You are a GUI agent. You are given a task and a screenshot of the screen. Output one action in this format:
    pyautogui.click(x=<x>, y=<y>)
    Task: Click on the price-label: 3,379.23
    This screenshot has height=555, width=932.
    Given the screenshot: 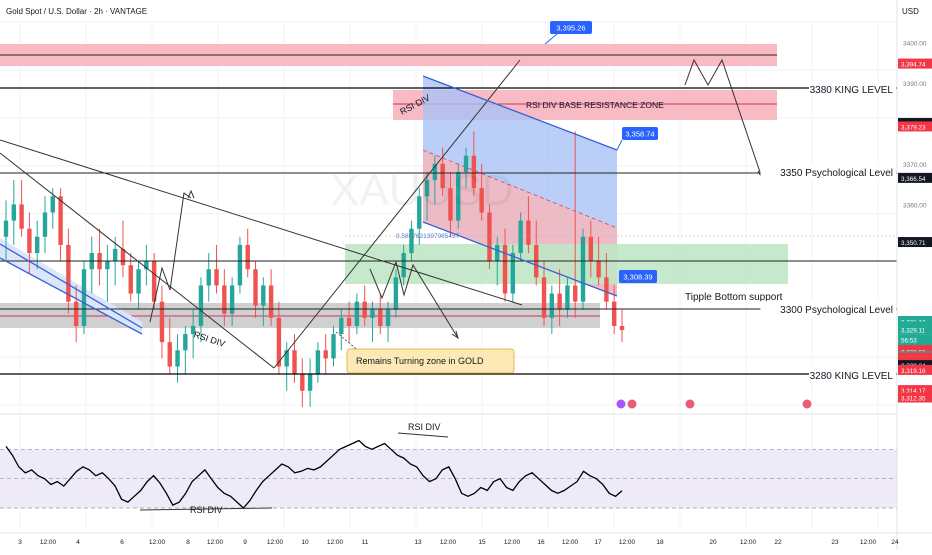 What is the action you would take?
    pyautogui.click(x=913, y=127)
    